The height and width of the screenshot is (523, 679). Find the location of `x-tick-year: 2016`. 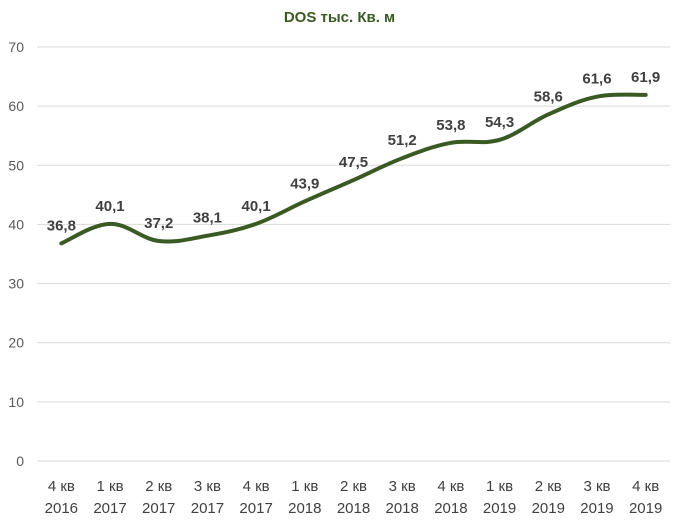

x-tick-year: 2016 is located at coordinates (61, 508).